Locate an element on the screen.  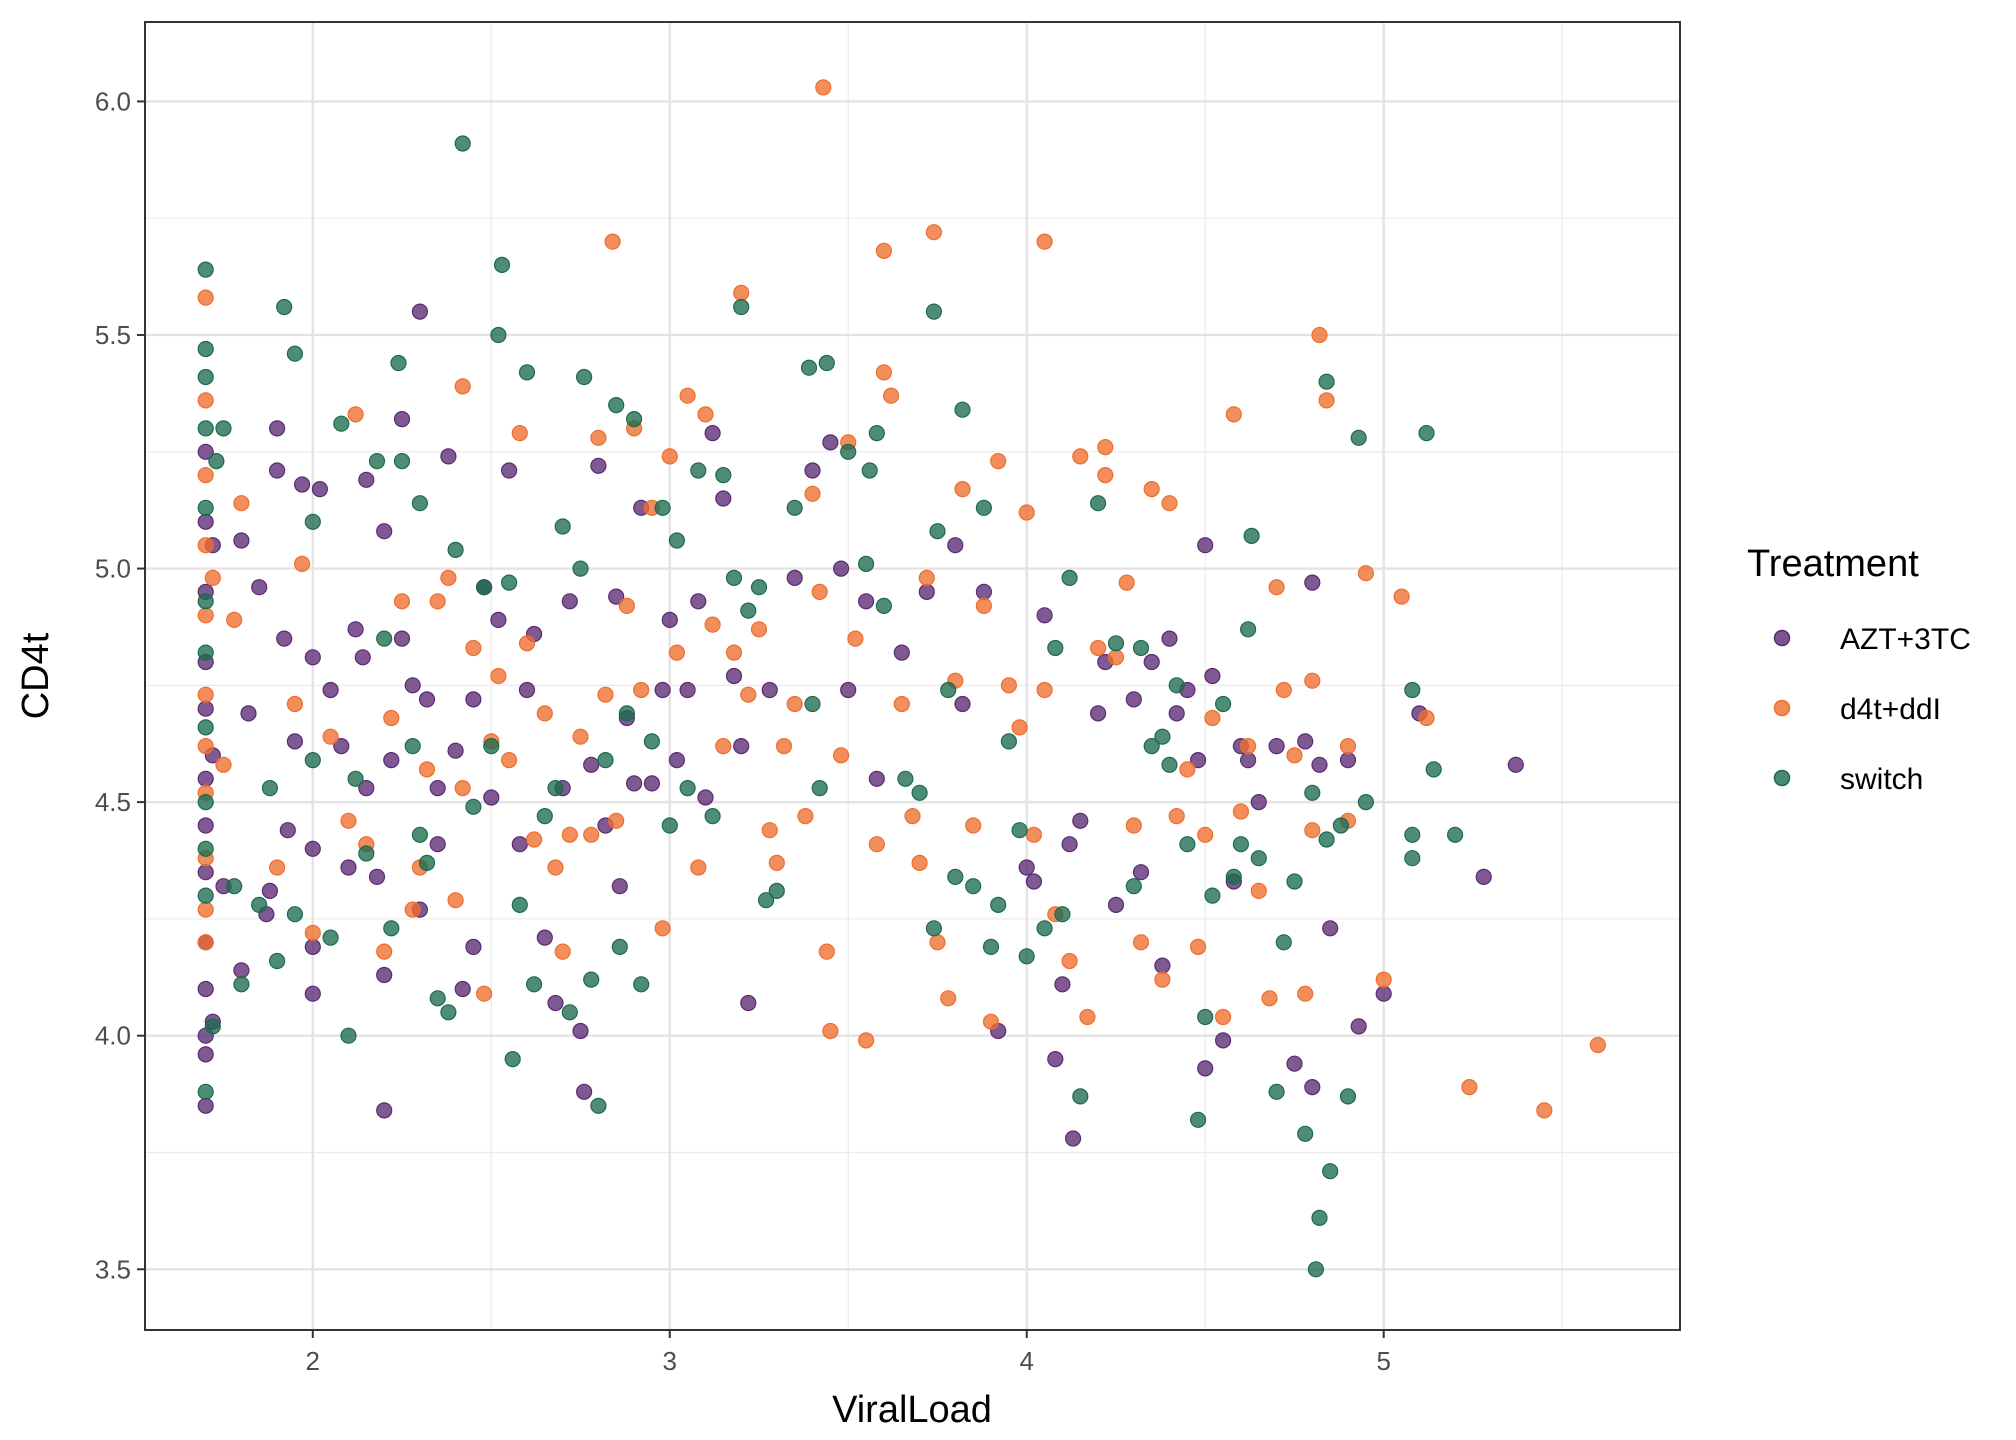
legend-title: Treatment is located at coordinates (1833, 564).